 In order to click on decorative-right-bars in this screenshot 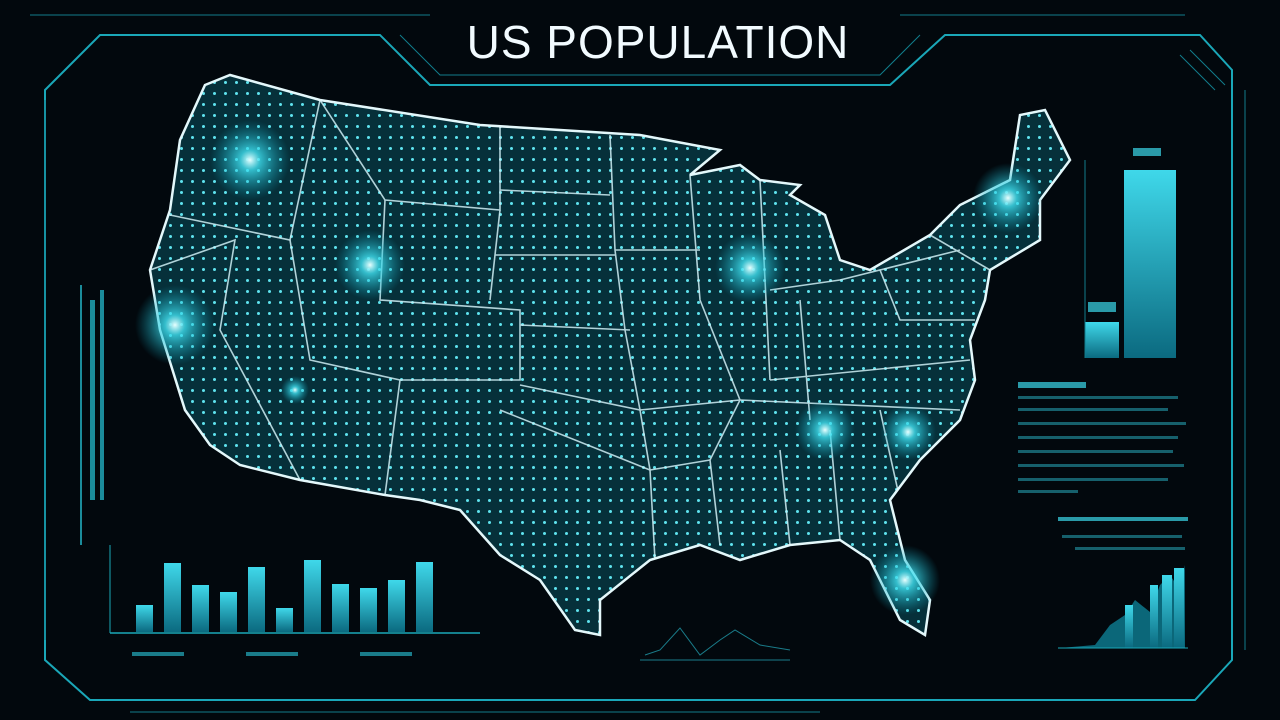, I will do `click(1130, 253)`.